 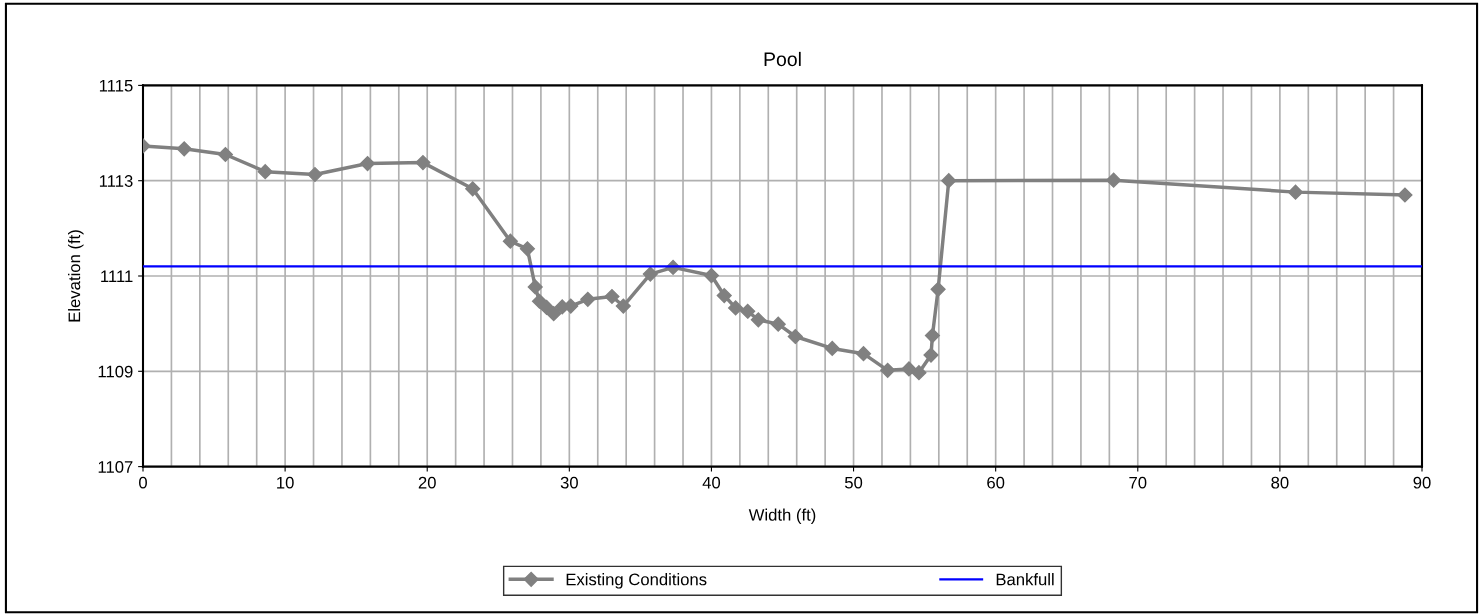 What do you see at coordinates (1138, 482) in the screenshot?
I see `x-tick-label: 70` at bounding box center [1138, 482].